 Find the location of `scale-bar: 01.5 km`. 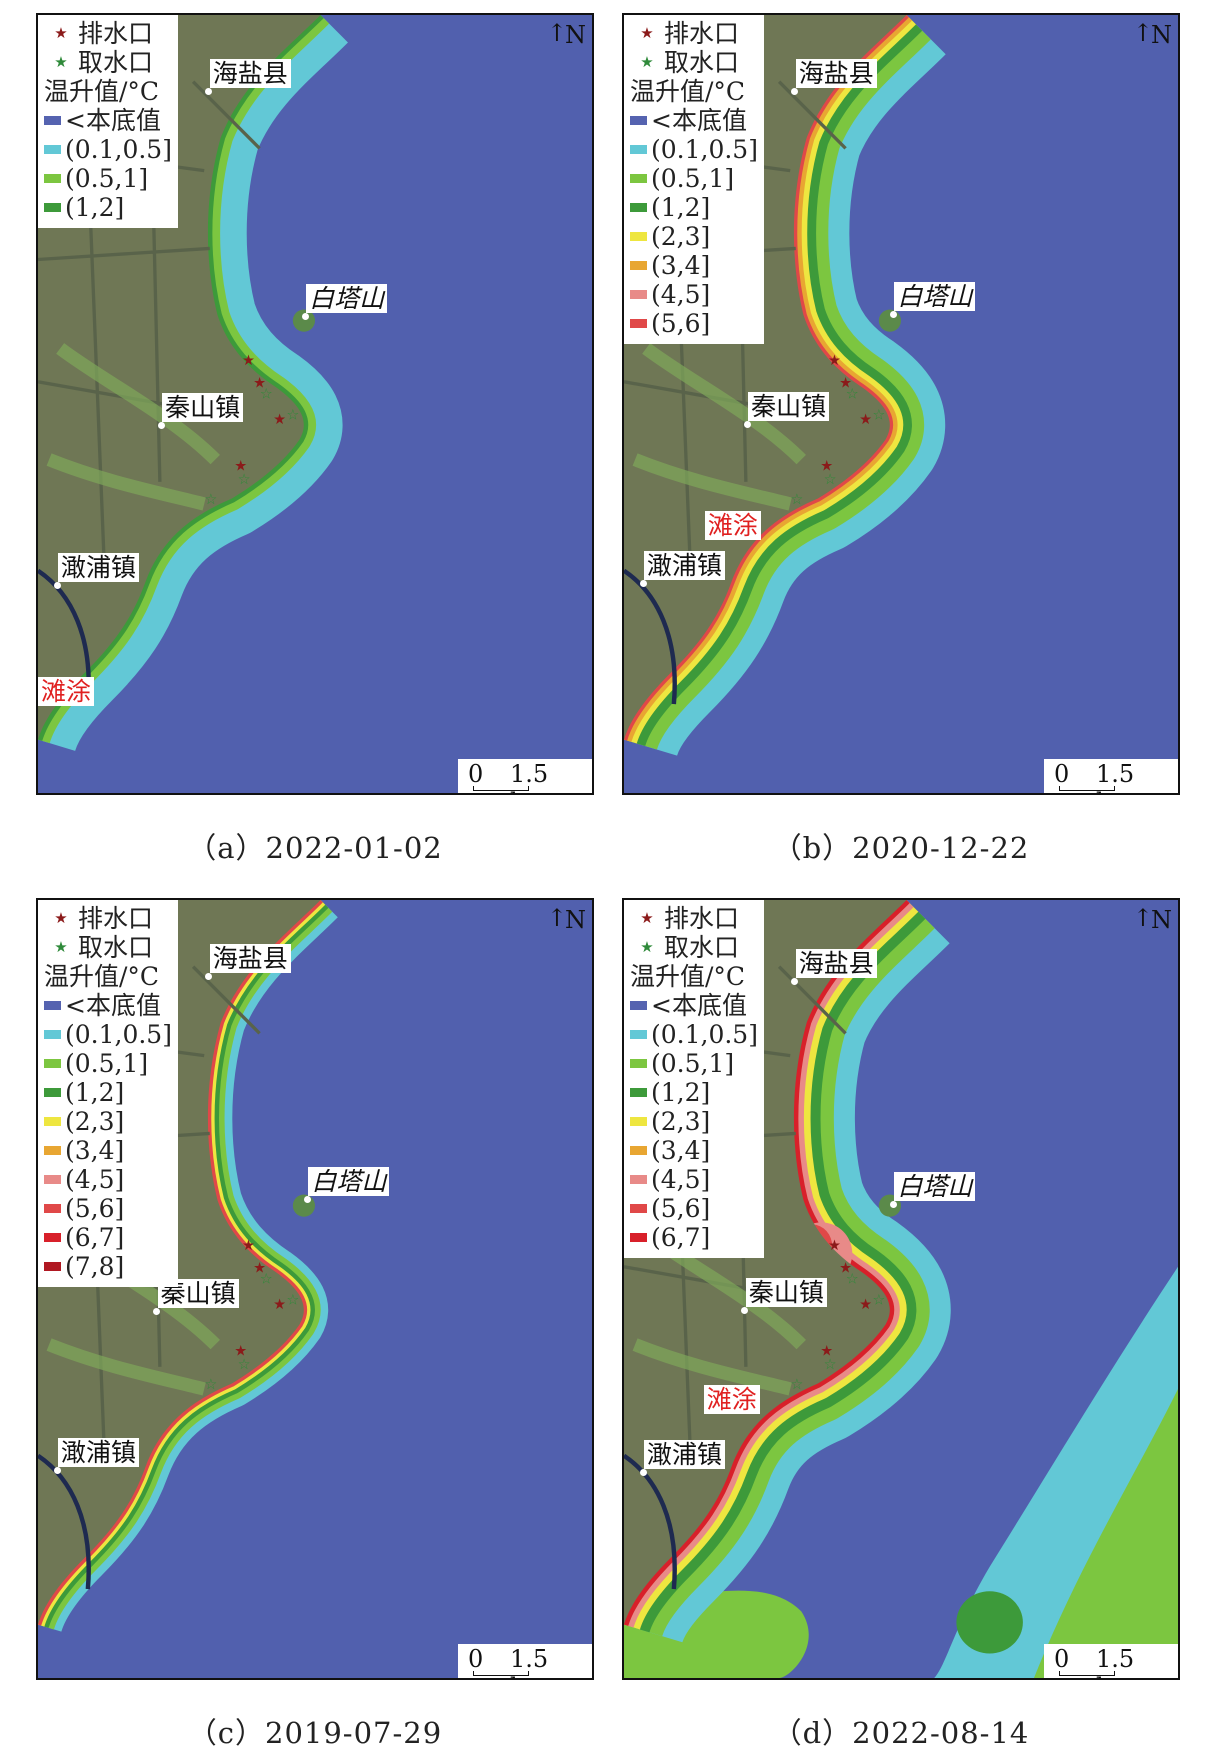

scale-bar: 01.5 km is located at coordinates (1111, 776).